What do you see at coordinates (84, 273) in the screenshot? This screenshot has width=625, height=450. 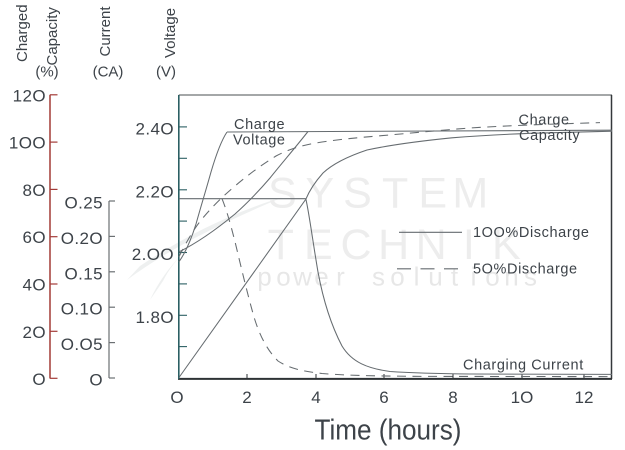 I see `svg-text: O.15` at bounding box center [84, 273].